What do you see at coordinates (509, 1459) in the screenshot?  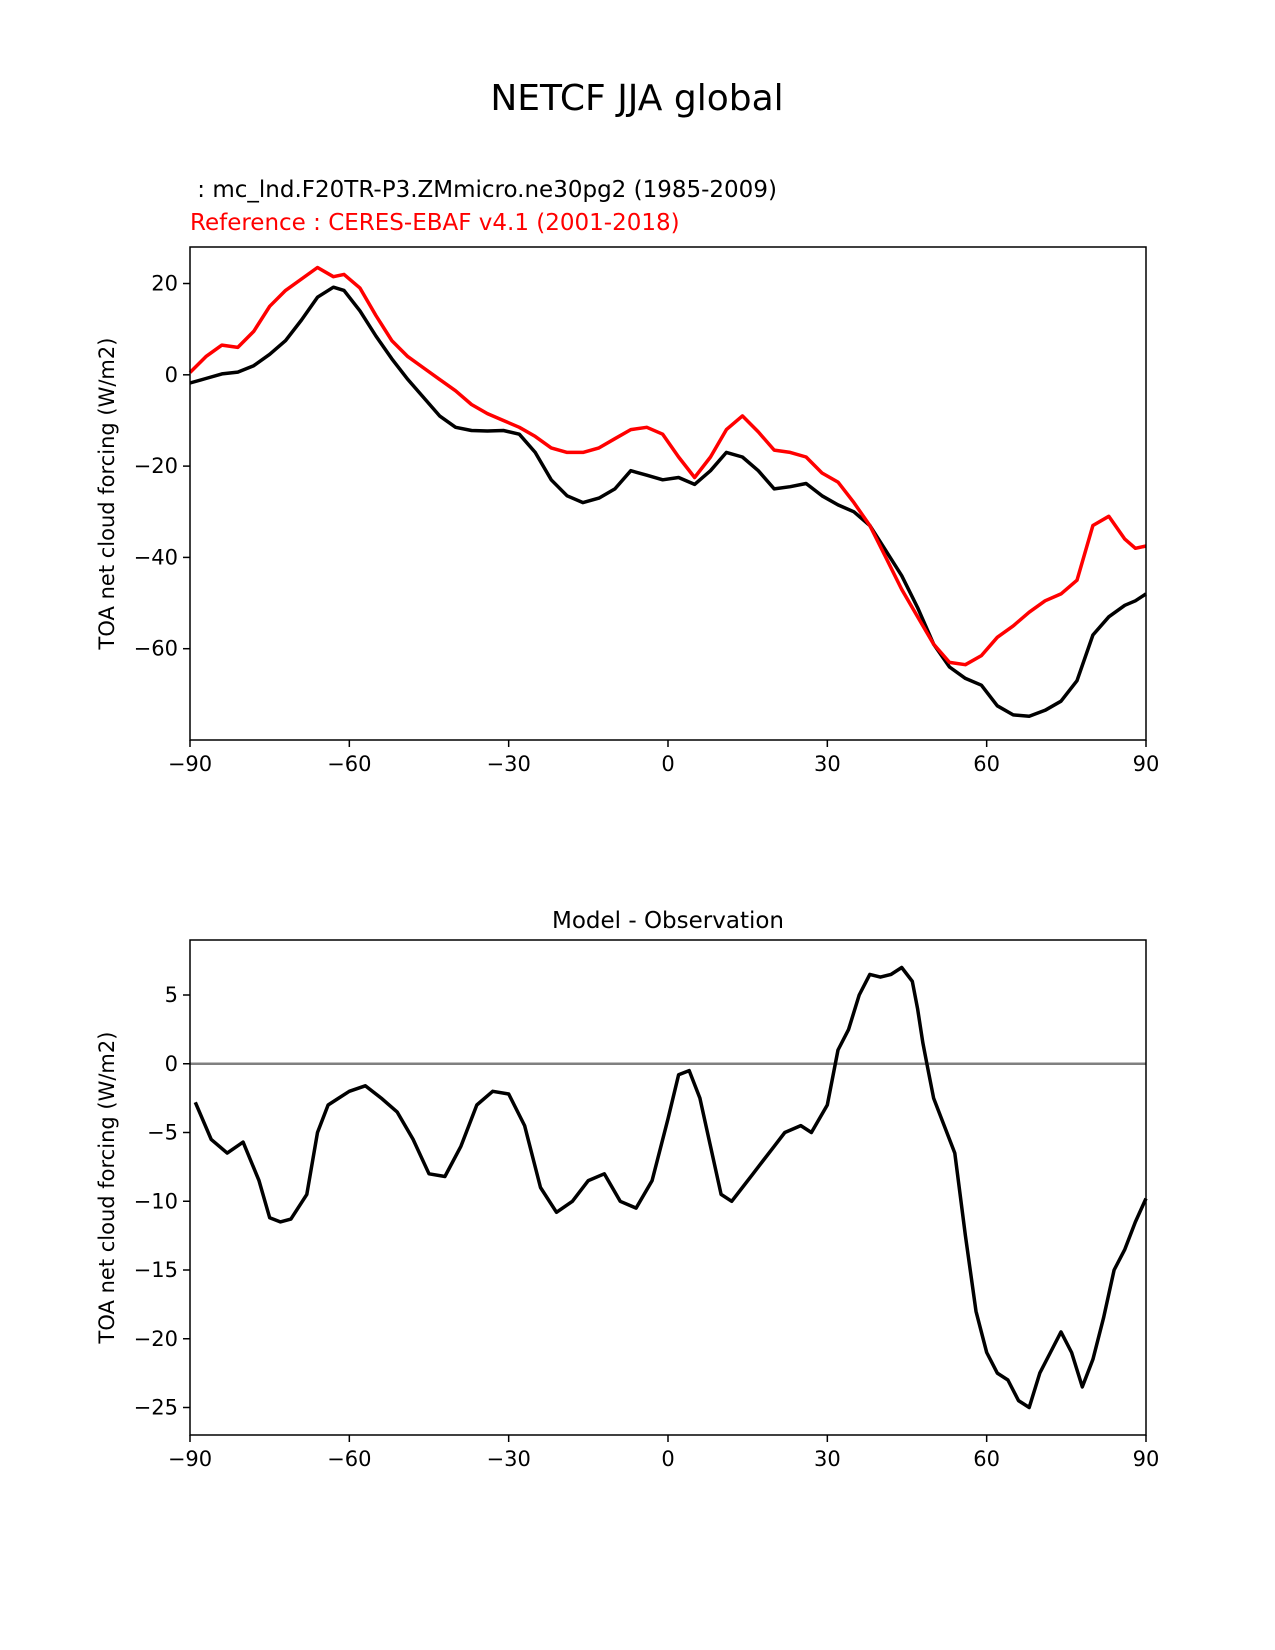 I see `bottom-x-tick-label: −30` at bounding box center [509, 1459].